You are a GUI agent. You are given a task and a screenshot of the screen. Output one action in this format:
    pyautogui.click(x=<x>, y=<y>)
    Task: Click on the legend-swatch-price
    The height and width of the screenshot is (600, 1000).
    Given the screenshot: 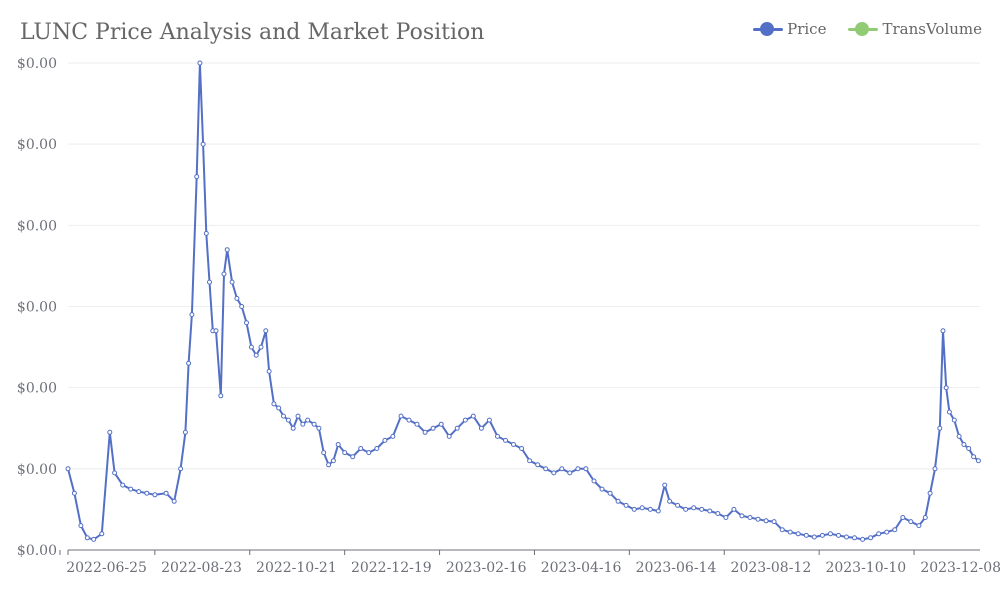 What is the action you would take?
    pyautogui.click(x=768, y=29)
    